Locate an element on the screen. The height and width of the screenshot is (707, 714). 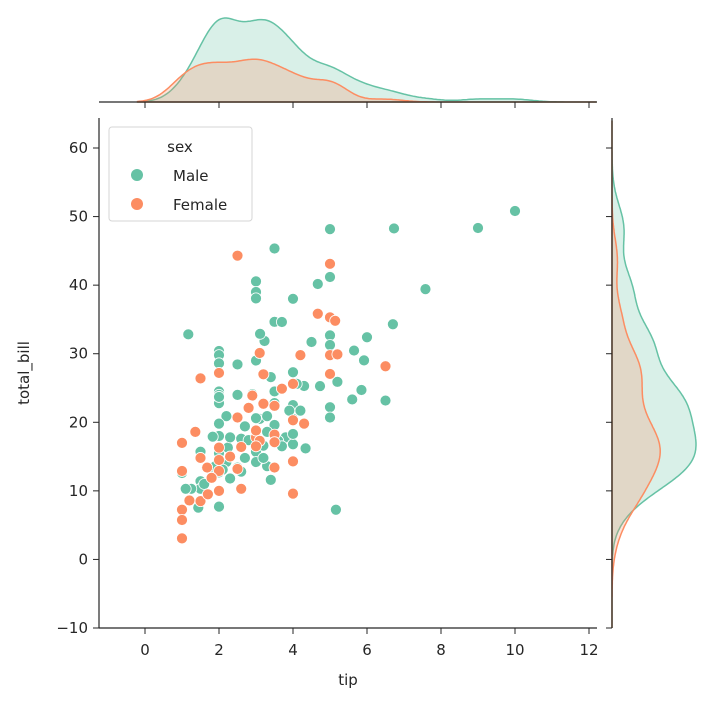
x-tick-label: 12 is located at coordinates (588, 650).